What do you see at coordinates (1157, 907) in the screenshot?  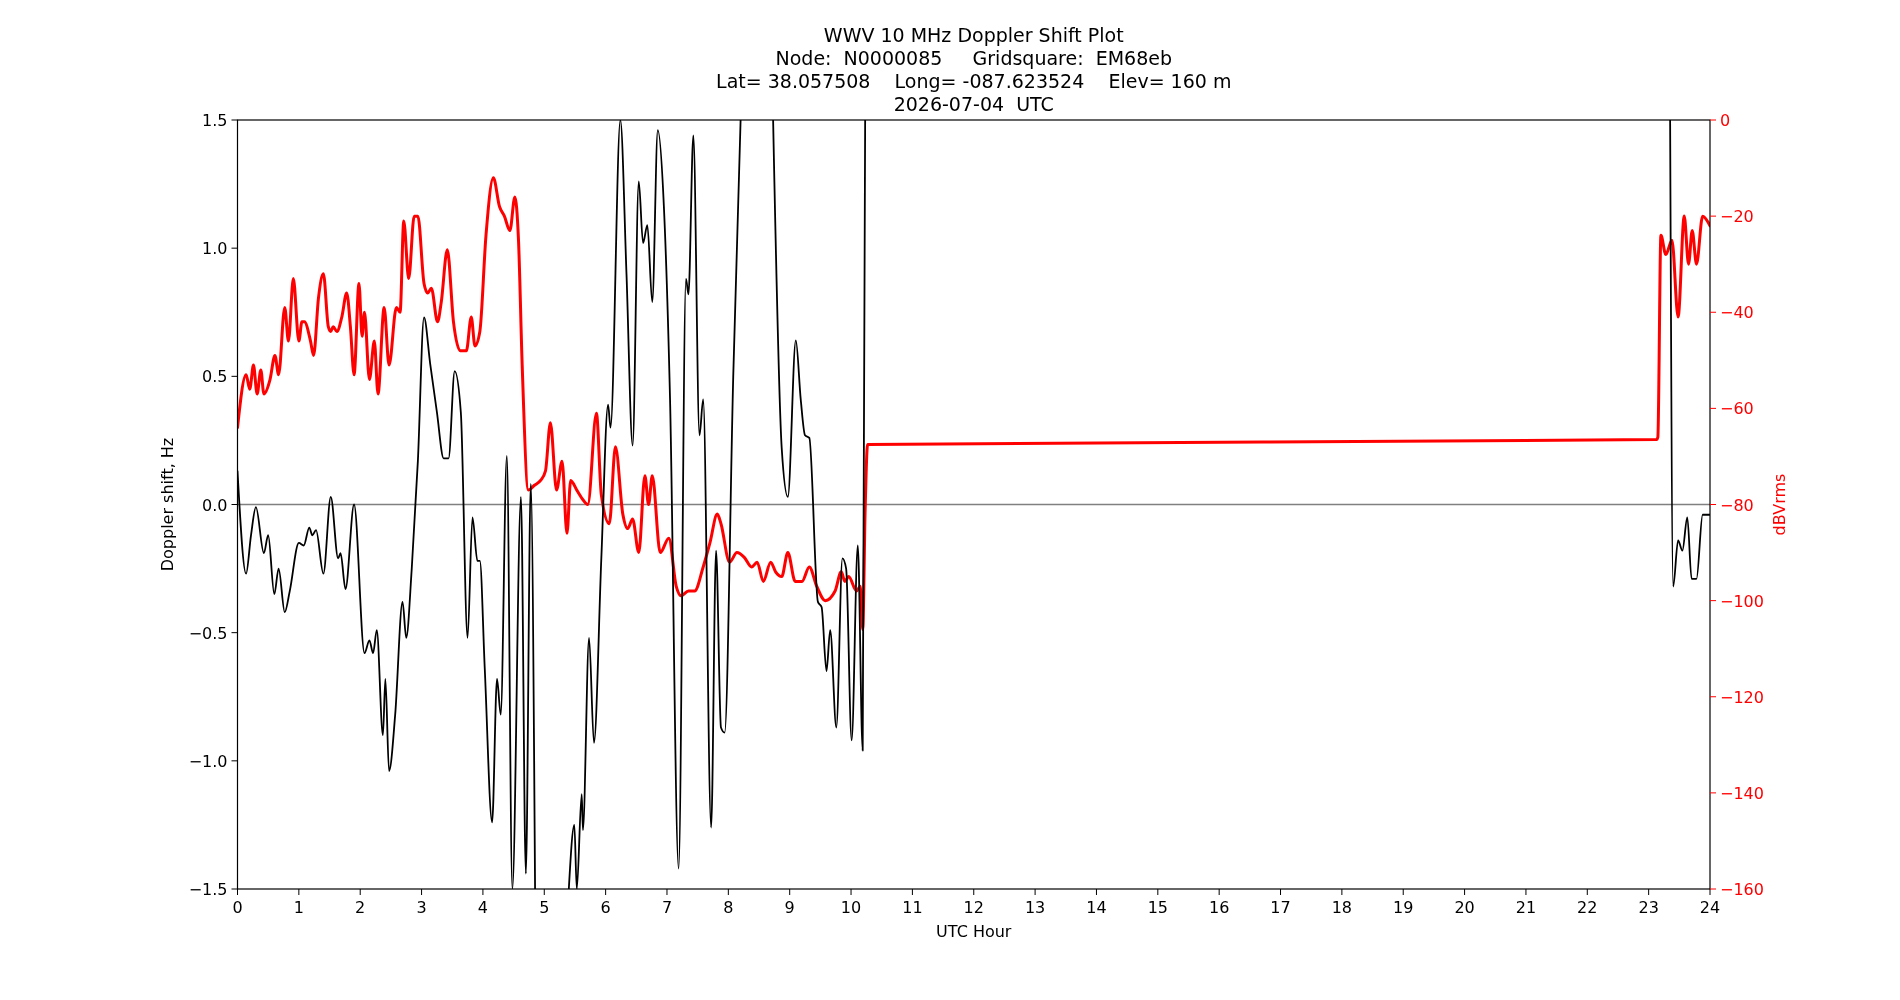 I see `x-tick-label: 15` at bounding box center [1157, 907].